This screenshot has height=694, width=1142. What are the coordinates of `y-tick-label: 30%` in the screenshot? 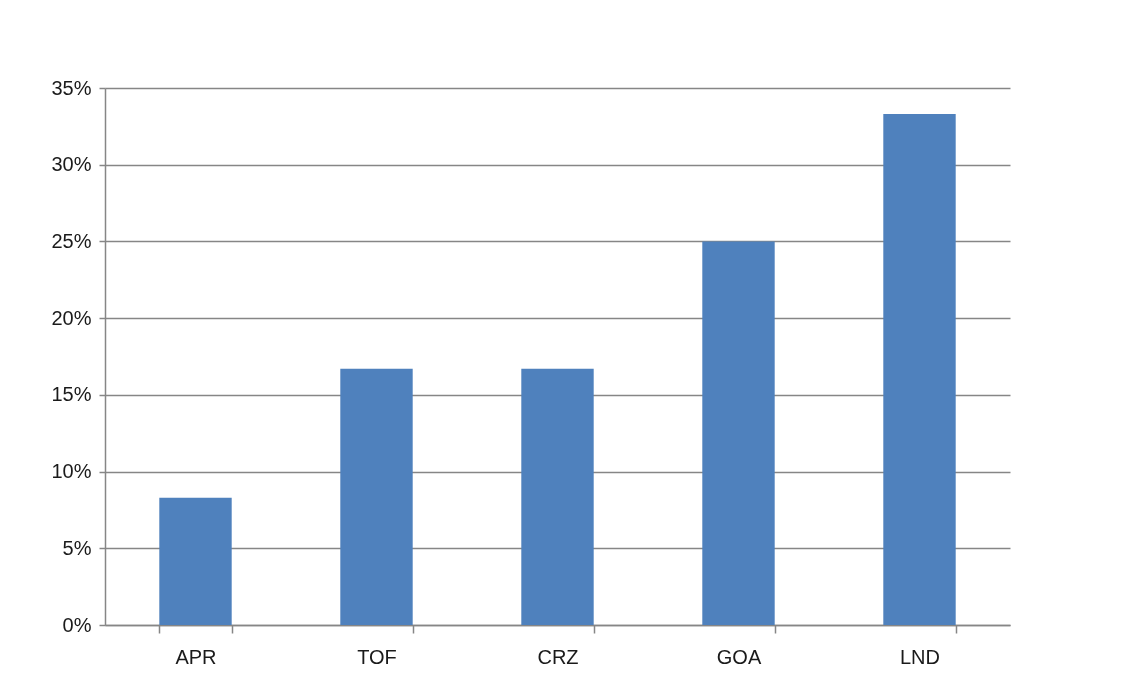 It's located at (71, 164).